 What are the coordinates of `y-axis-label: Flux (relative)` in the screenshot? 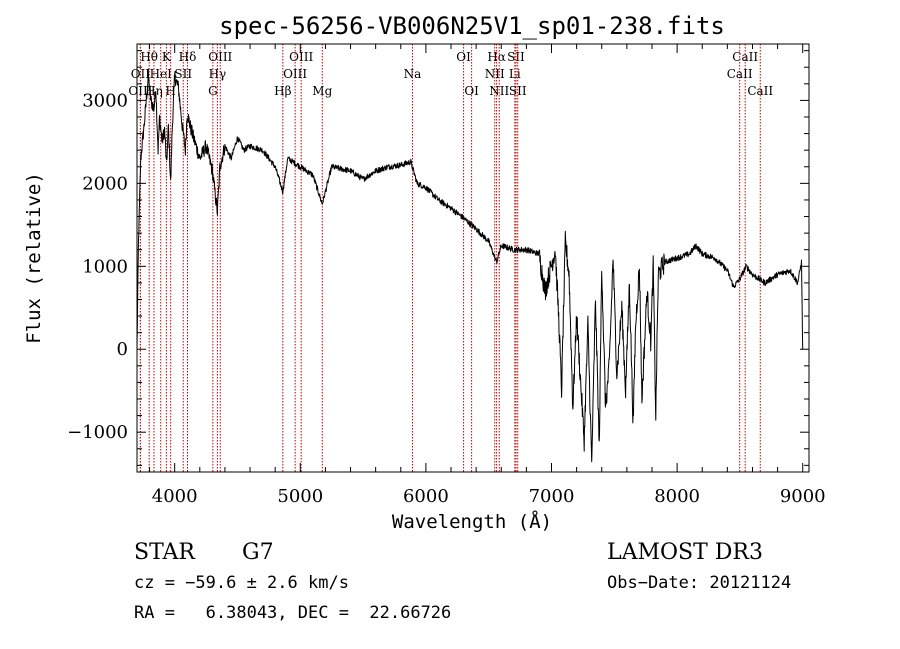 It's located at (34, 258).